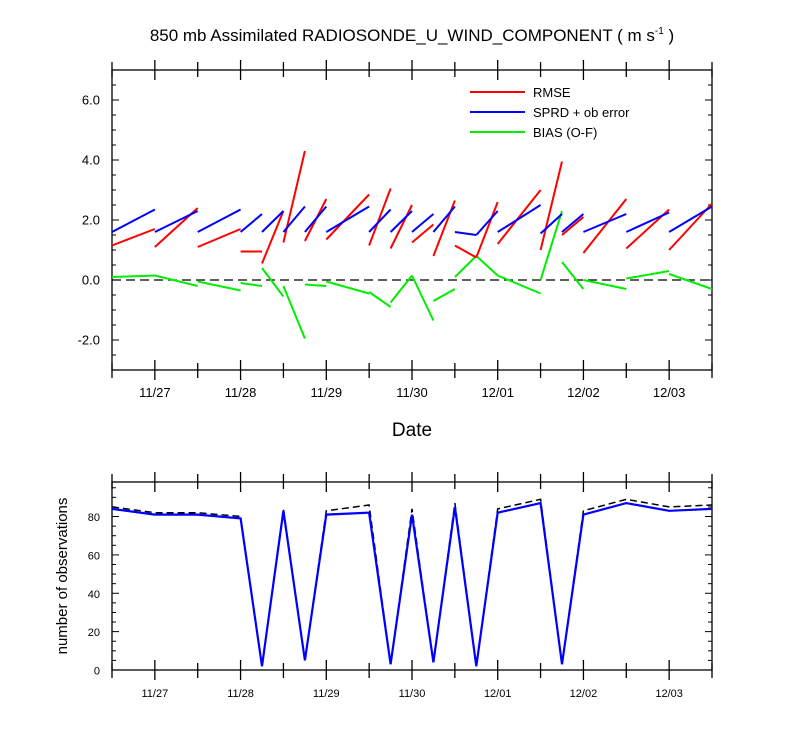  Describe the element at coordinates (91, 160) in the screenshot. I see `y-tick-label: 4.0` at that location.